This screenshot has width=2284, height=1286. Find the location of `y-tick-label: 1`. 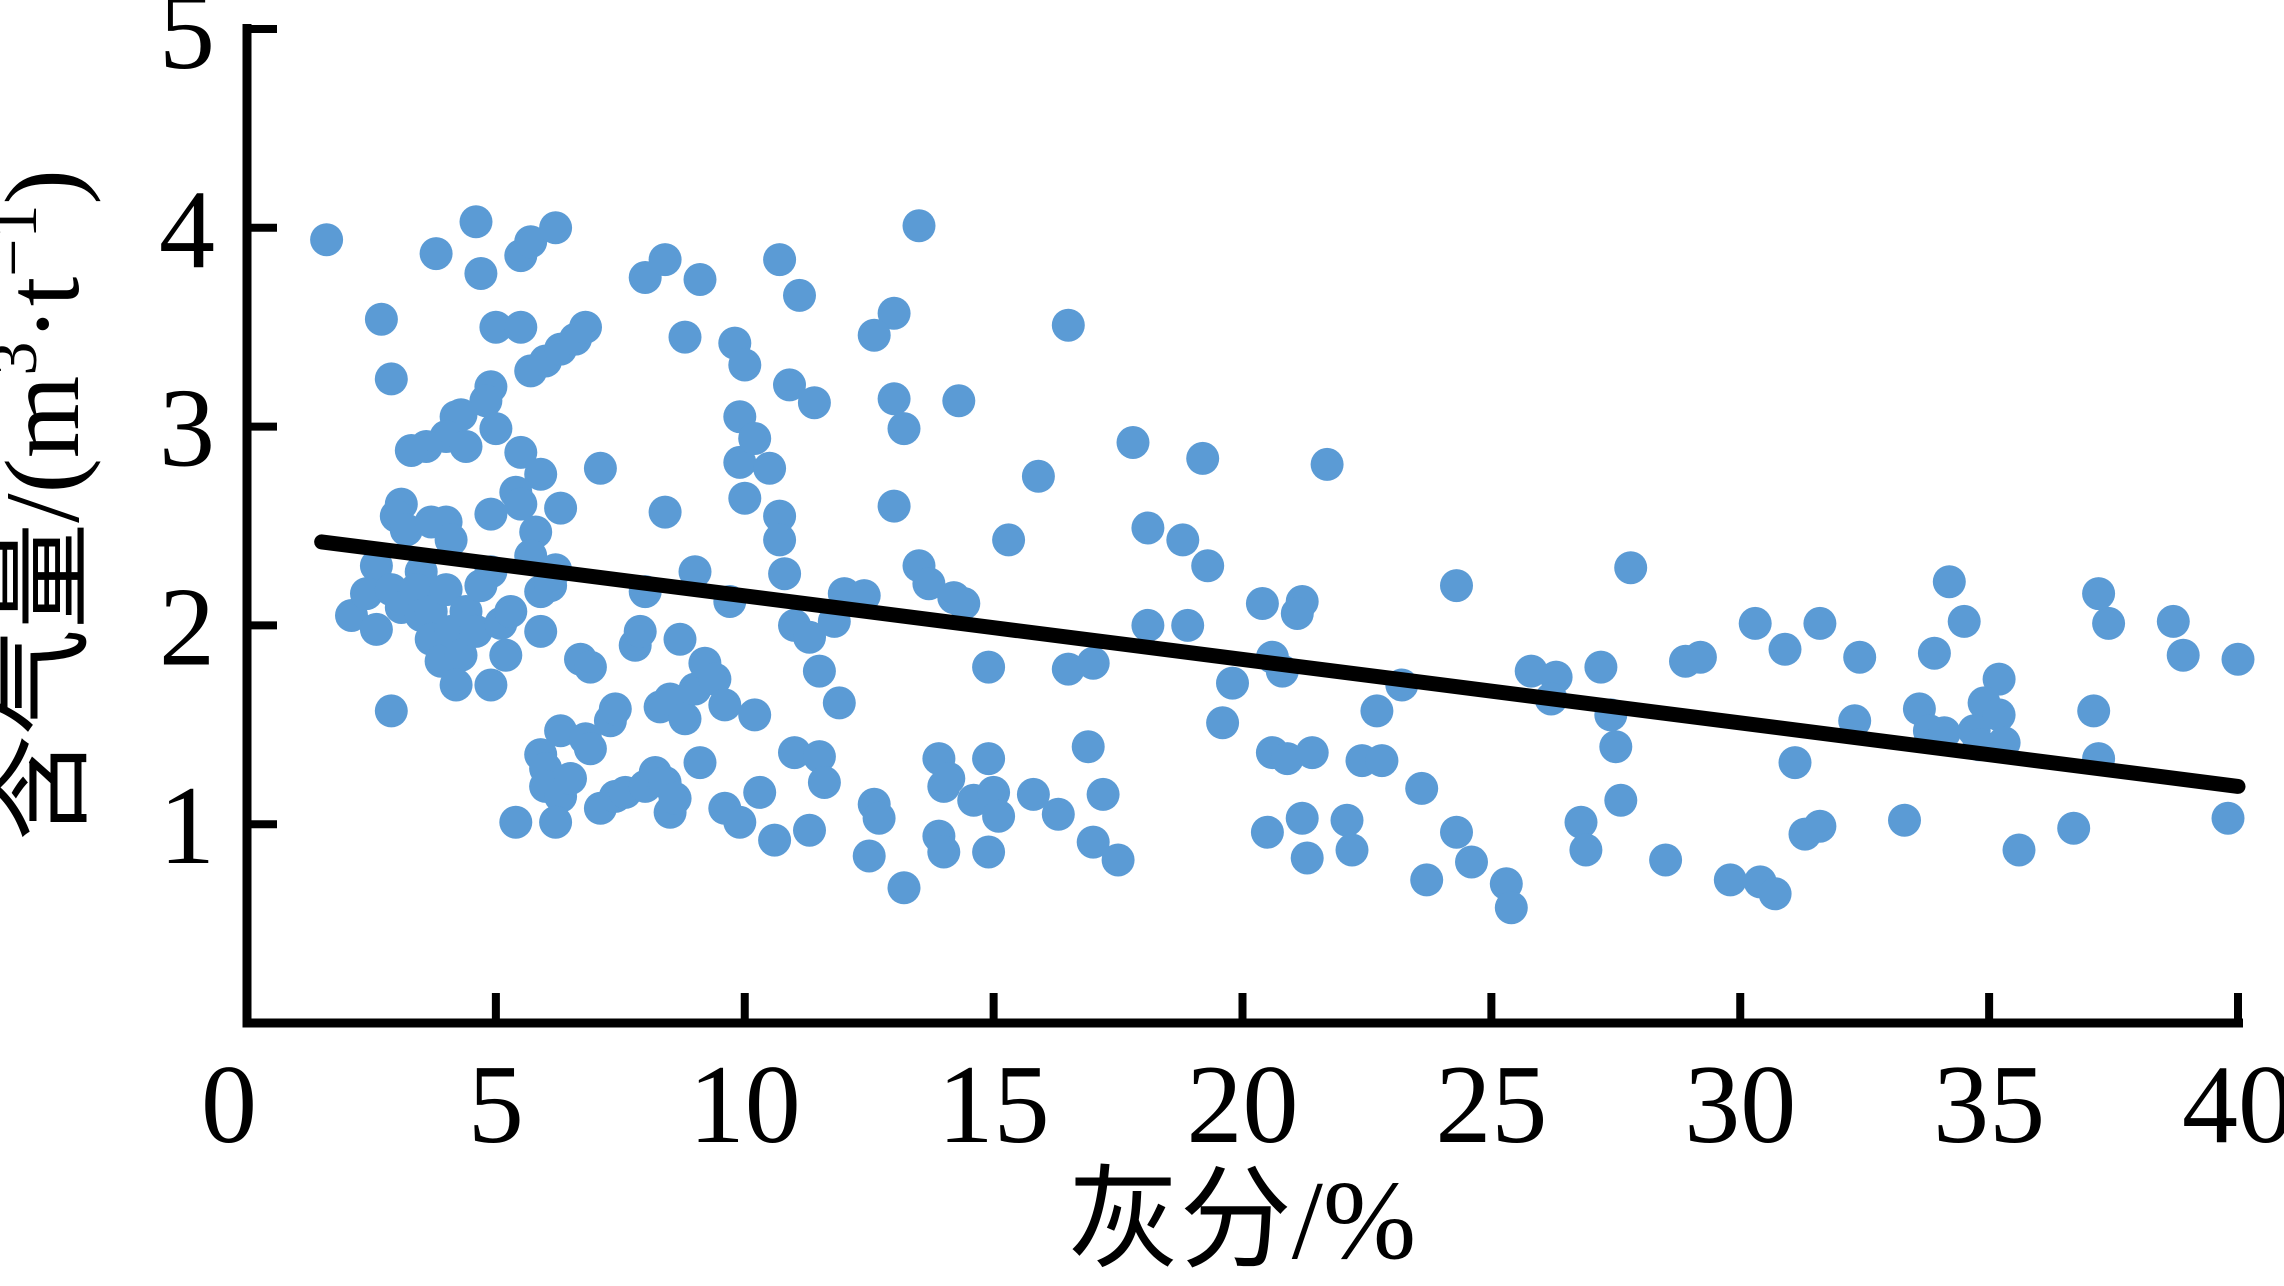

y-tick-label: 1 is located at coordinates (187, 826).